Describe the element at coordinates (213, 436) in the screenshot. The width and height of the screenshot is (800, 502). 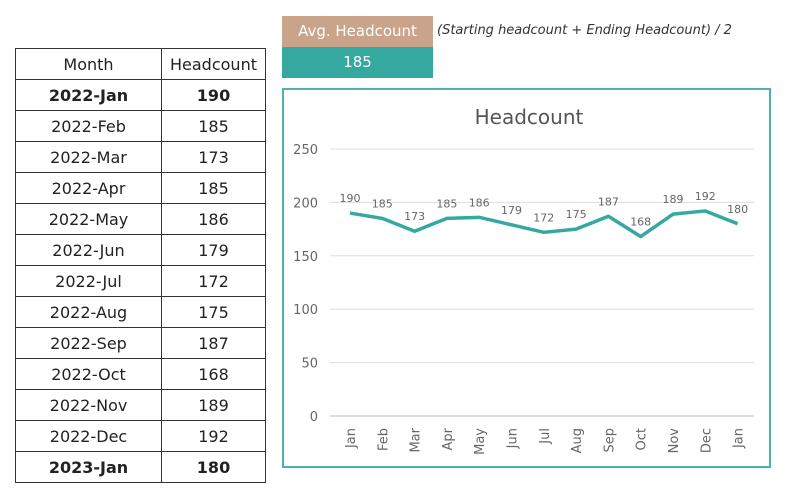
I see `headcount-cell: 192` at that location.